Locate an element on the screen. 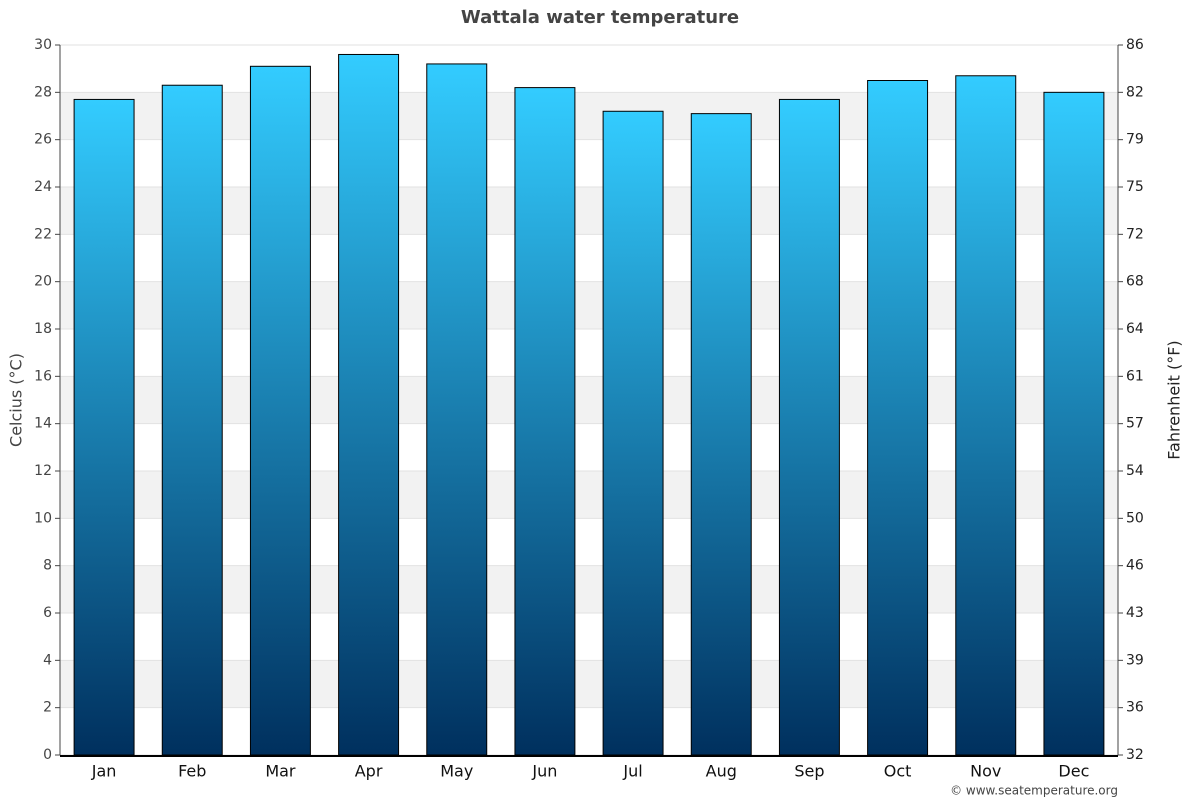 This screenshot has width=1200, height=800. y-tick-label: 10 is located at coordinates (43, 518).